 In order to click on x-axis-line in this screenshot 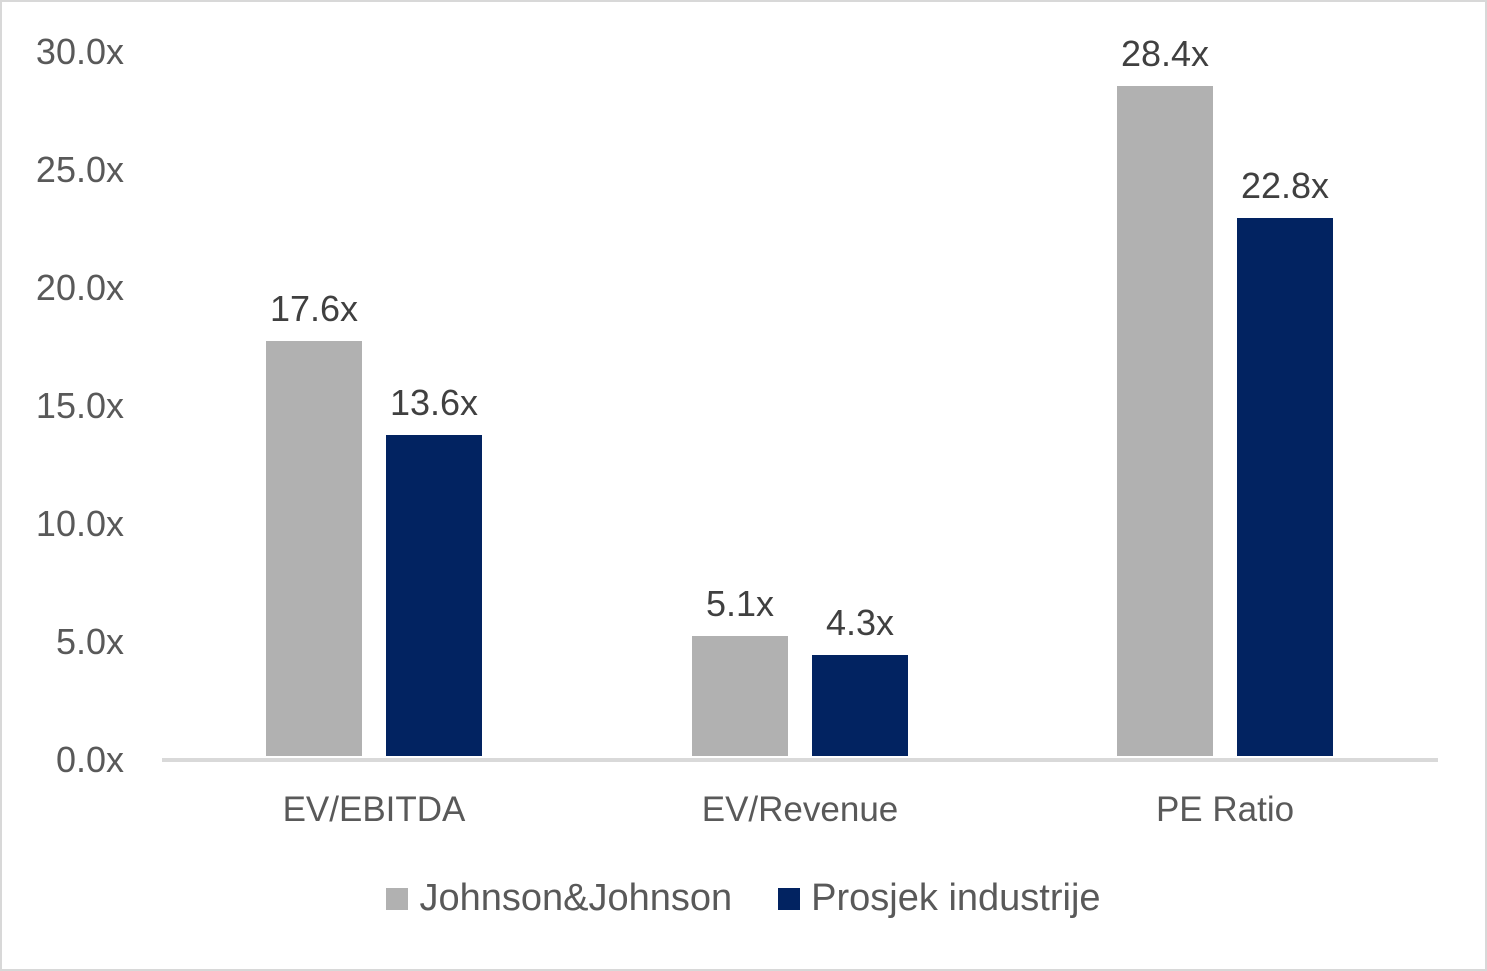, I will do `click(800, 760)`.